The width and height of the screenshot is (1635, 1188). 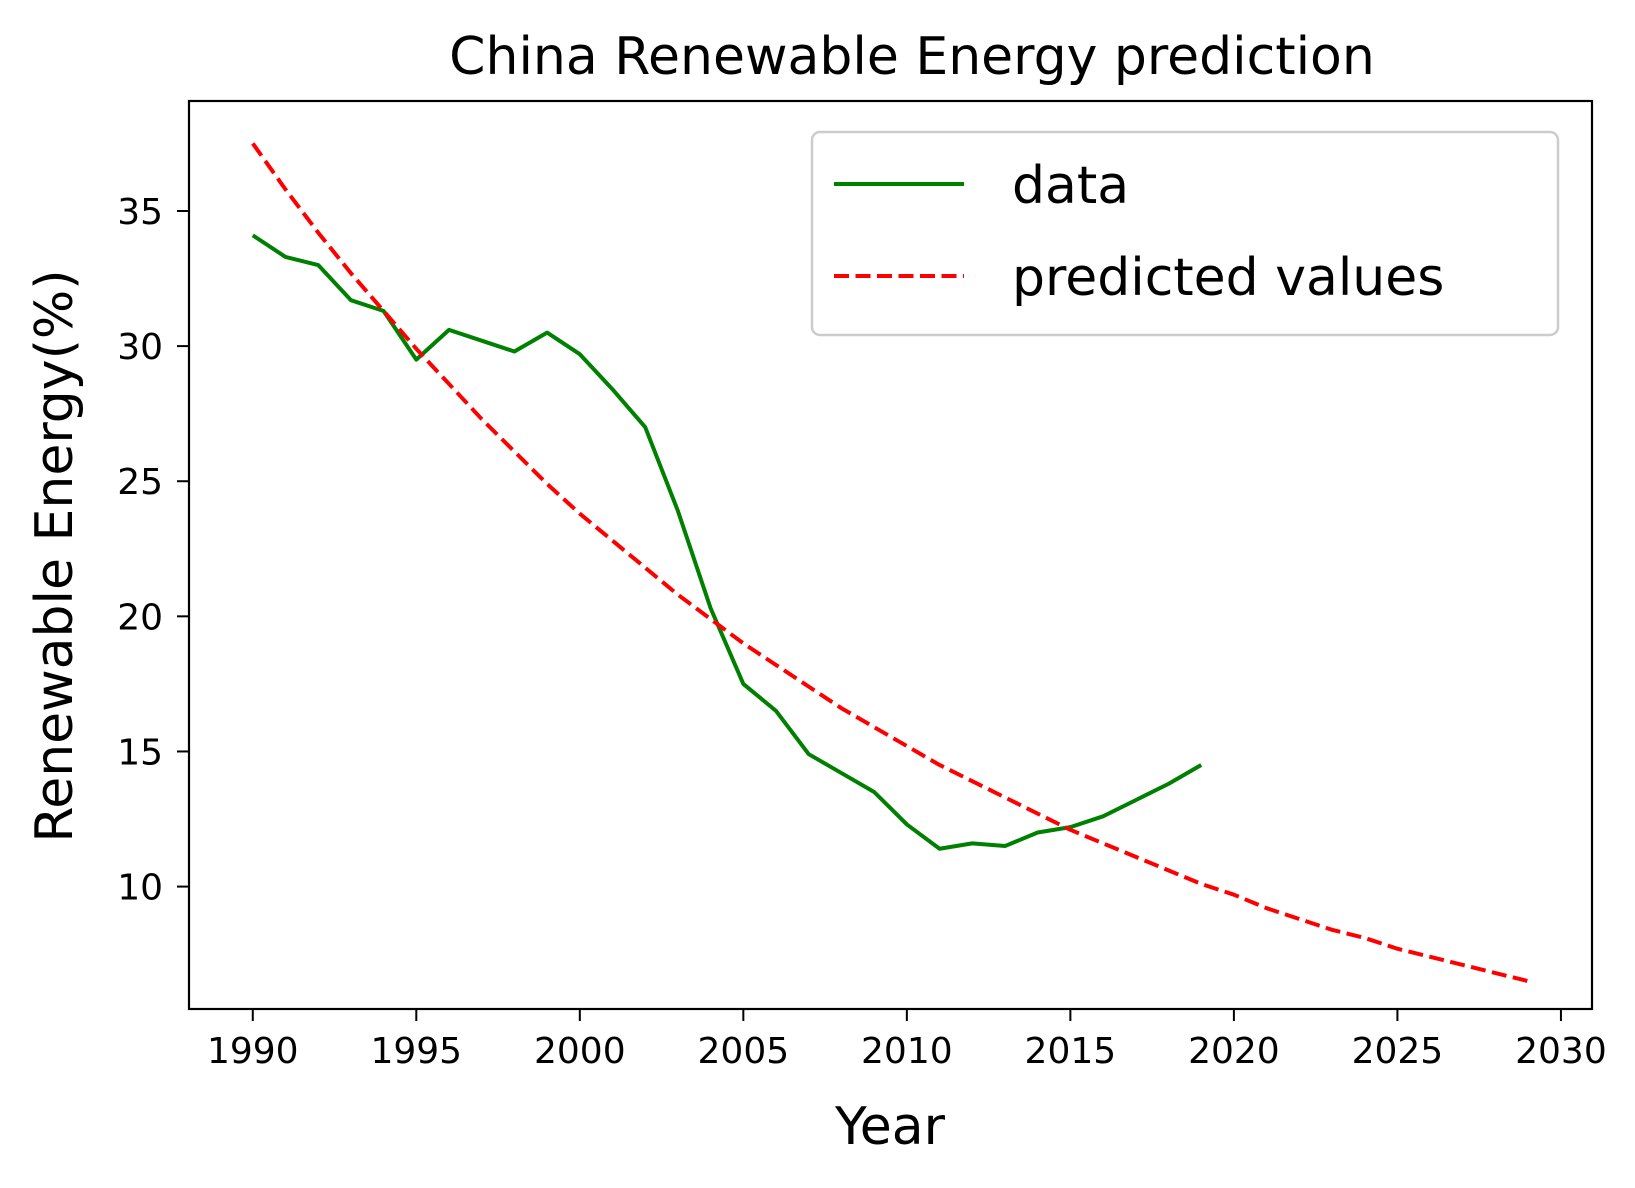 I want to click on y-tick-label: 25, so click(x=140, y=482).